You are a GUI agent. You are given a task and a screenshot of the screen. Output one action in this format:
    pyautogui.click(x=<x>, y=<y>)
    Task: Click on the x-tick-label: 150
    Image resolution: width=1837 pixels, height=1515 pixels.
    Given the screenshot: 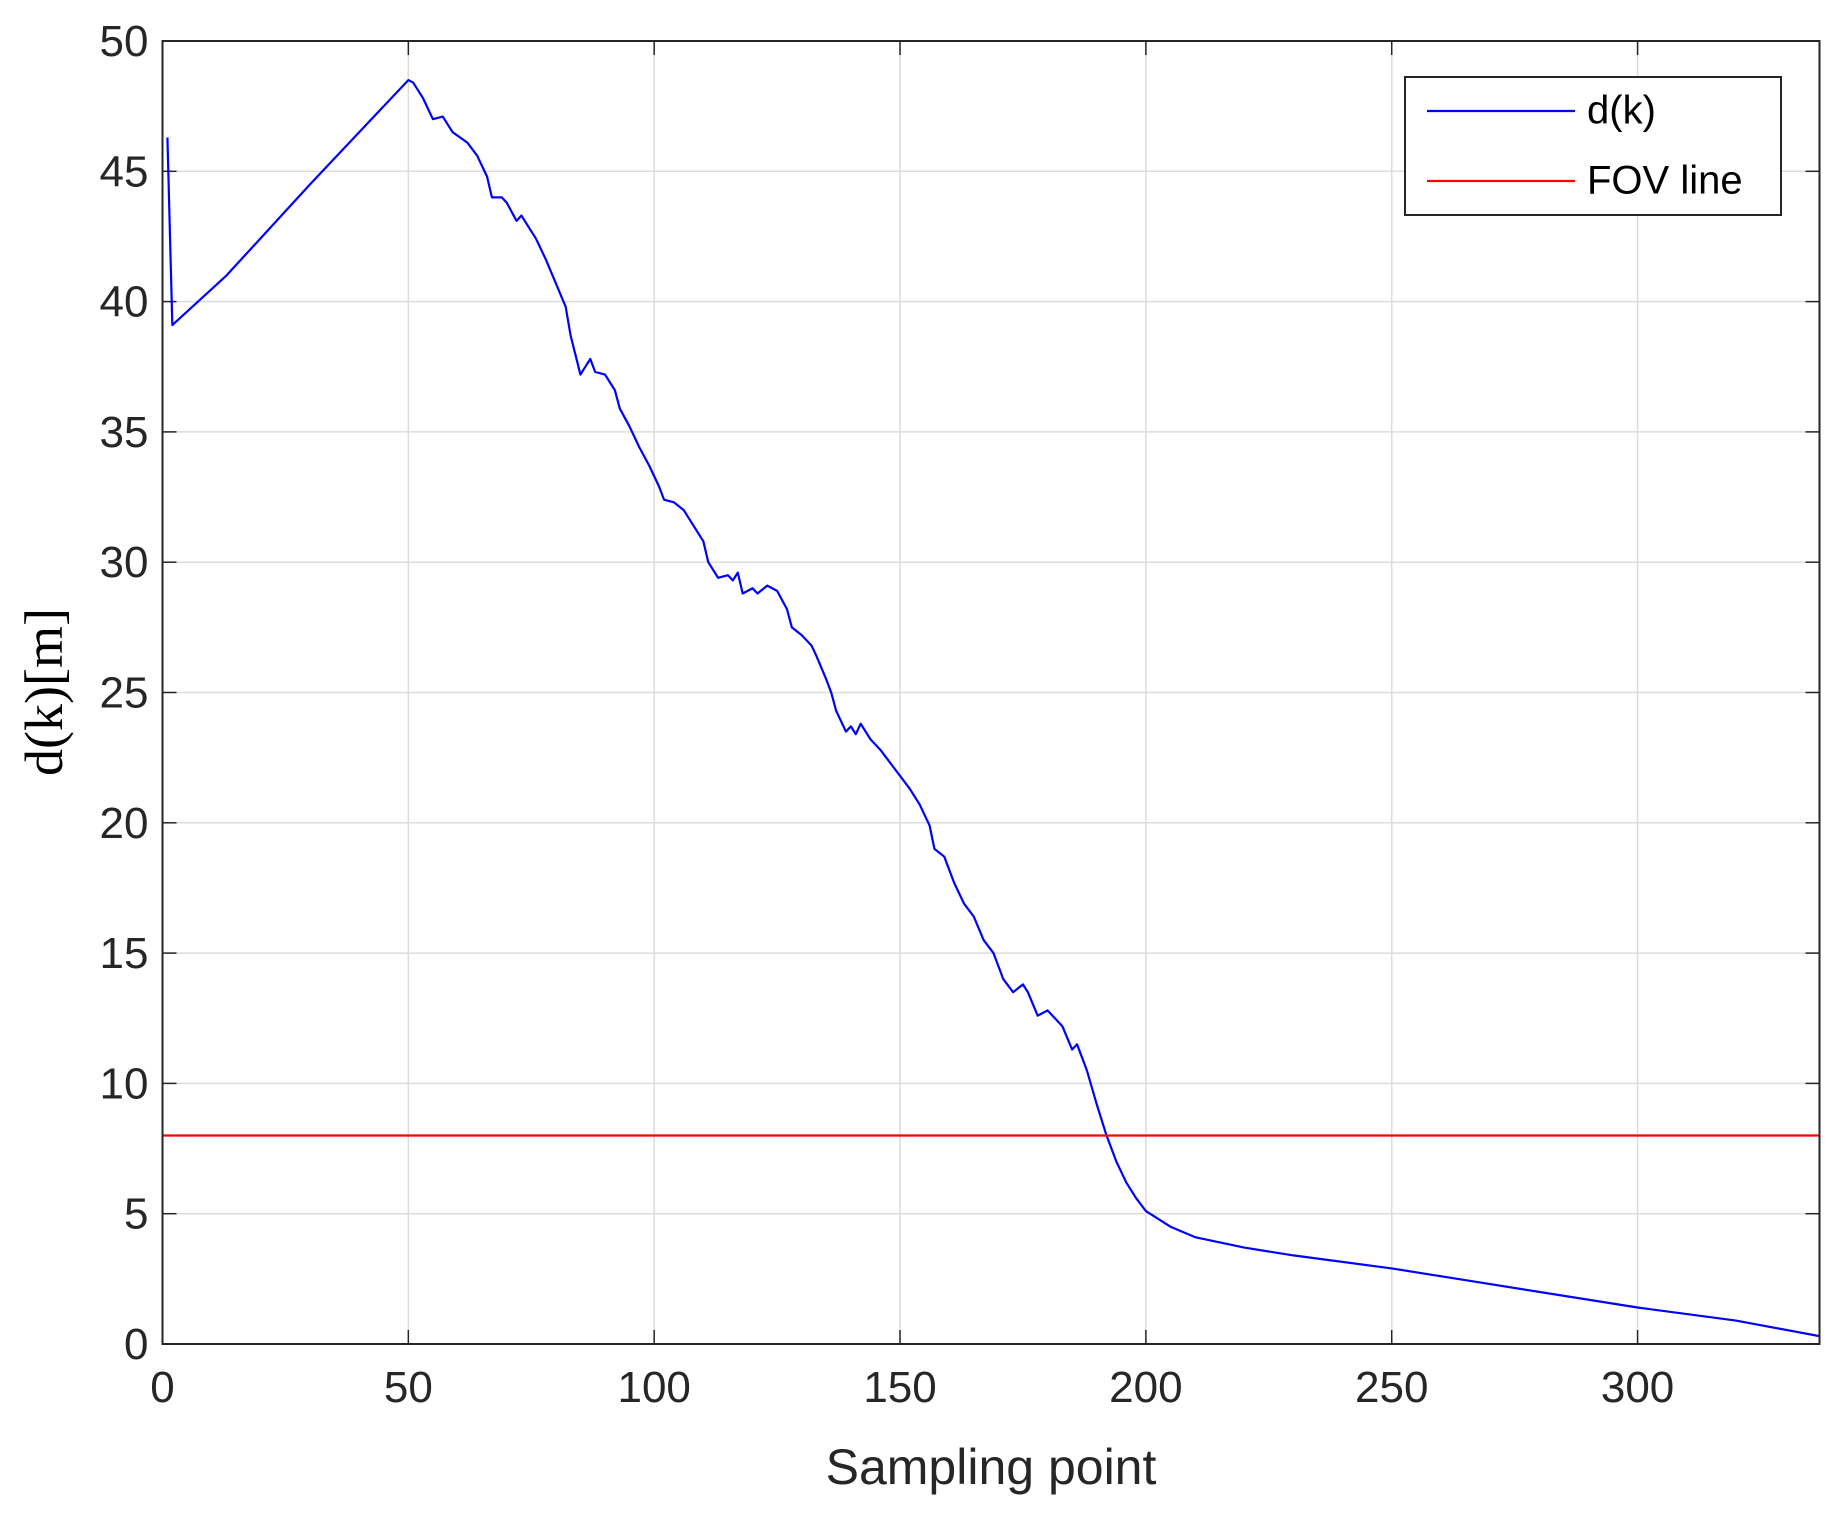 What is the action you would take?
    pyautogui.click(x=899, y=1387)
    